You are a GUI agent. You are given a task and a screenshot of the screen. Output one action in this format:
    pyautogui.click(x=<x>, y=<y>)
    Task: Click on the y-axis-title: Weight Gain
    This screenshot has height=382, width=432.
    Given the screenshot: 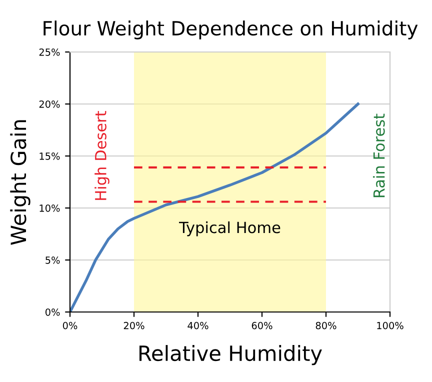 What is the action you would take?
    pyautogui.click(x=20, y=182)
    